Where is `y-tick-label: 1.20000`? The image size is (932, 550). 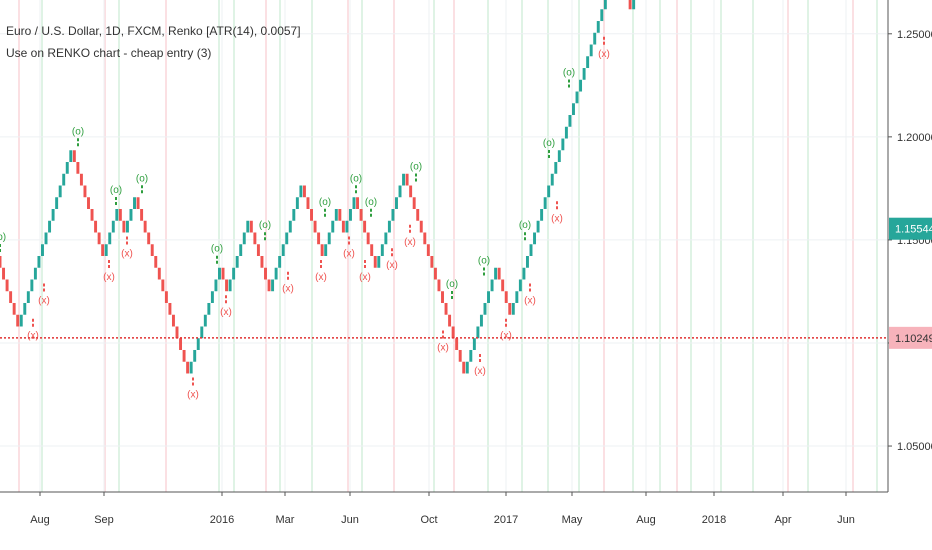
y-tick-label: 1.20000 is located at coordinates (914, 138).